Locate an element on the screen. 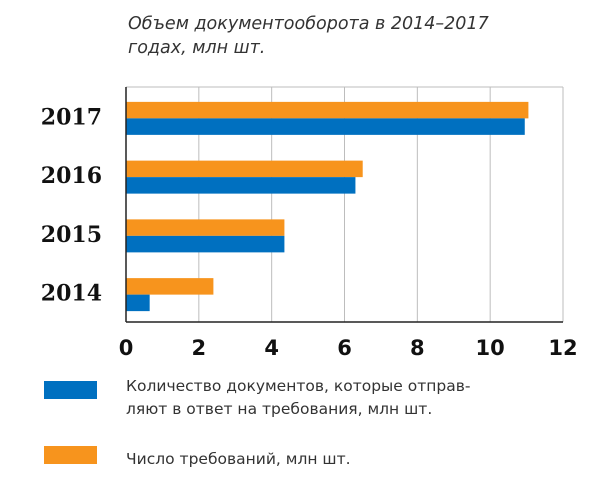 This screenshot has height=495, width=594. bar-2016-documents is located at coordinates (241, 185).